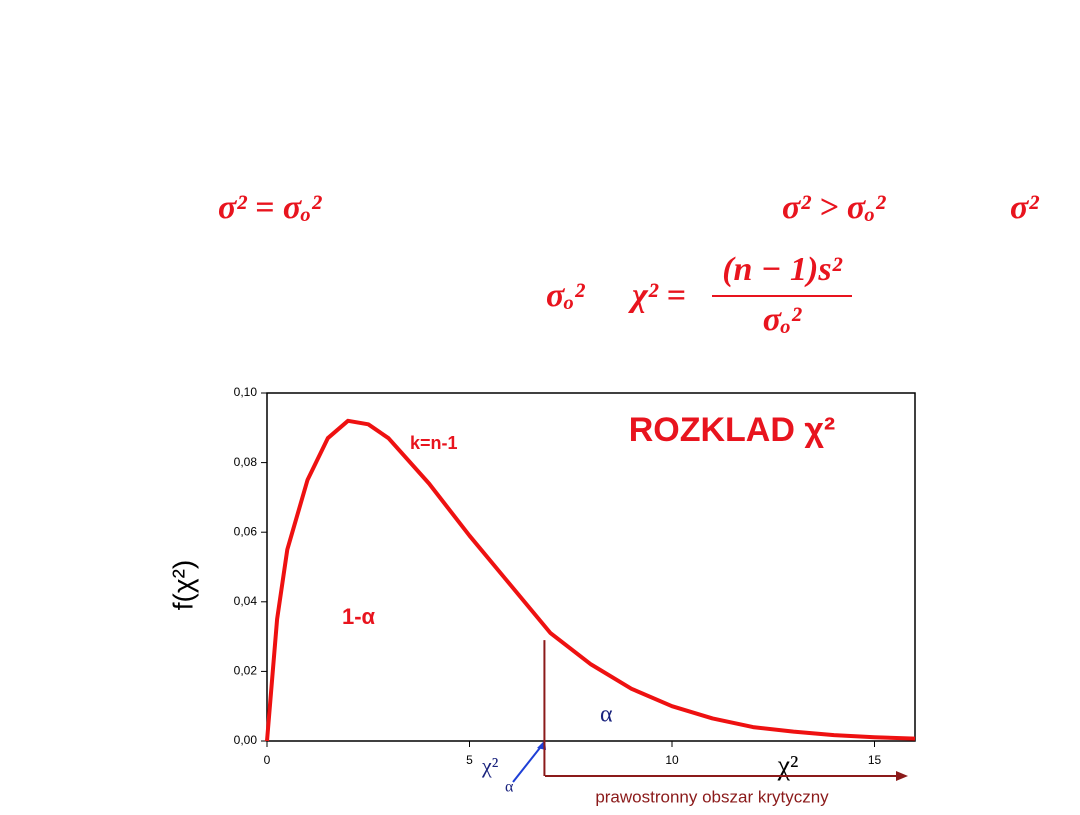 Image resolution: width=1080 pixels, height=815 pixels. What do you see at coordinates (182, 585) in the screenshot?
I see `y-axis-label: f(χ²)` at bounding box center [182, 585].